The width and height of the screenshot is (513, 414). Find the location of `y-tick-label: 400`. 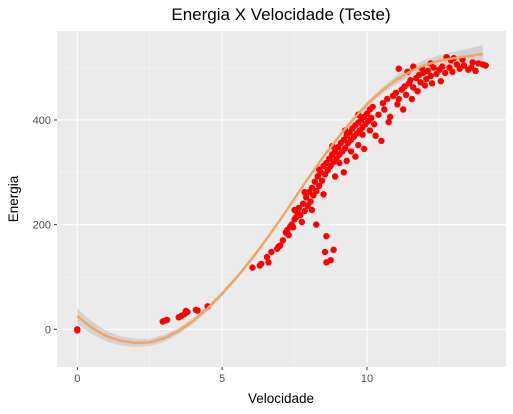

y-tick-label: 400 is located at coordinates (42, 121).